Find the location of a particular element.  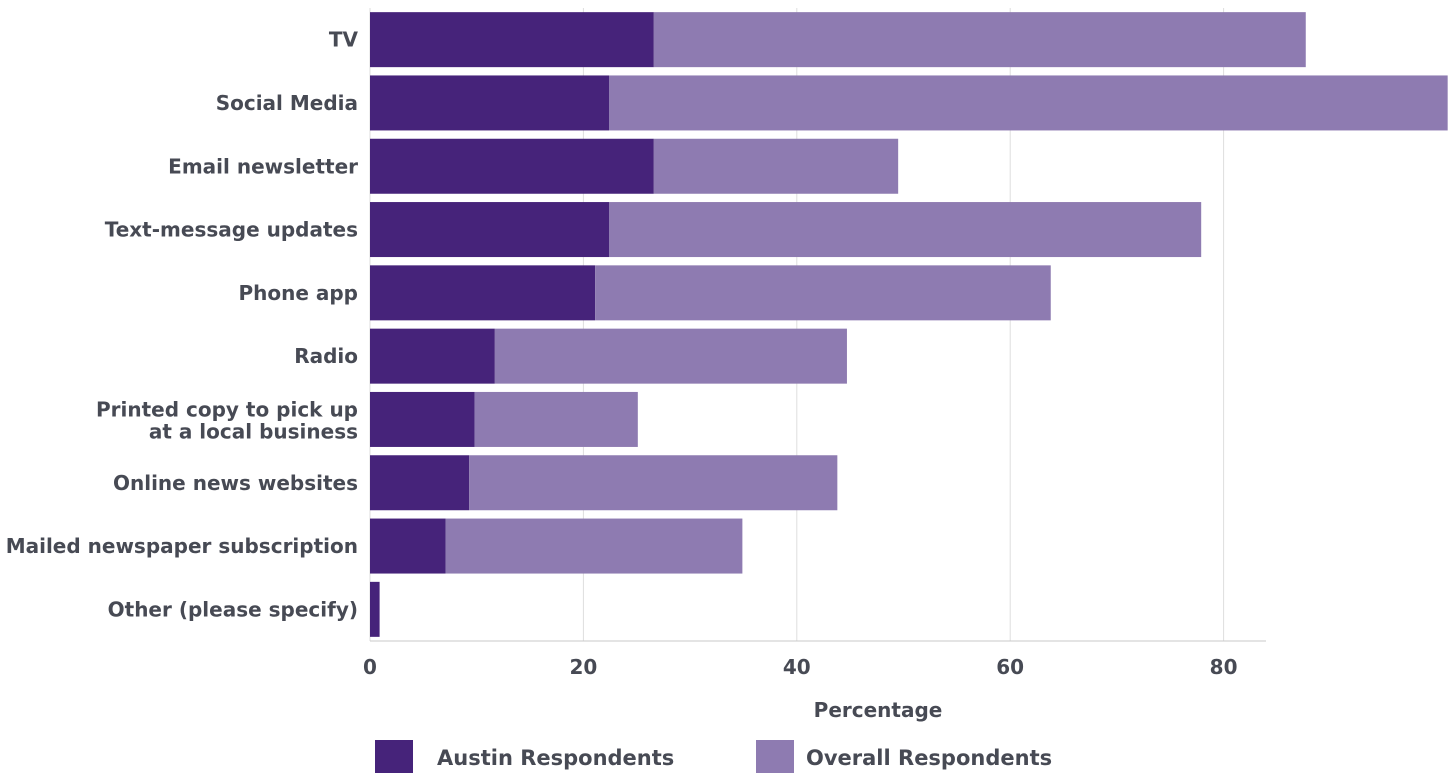

bar-austin-respondents-phone-app is located at coordinates (483, 293).